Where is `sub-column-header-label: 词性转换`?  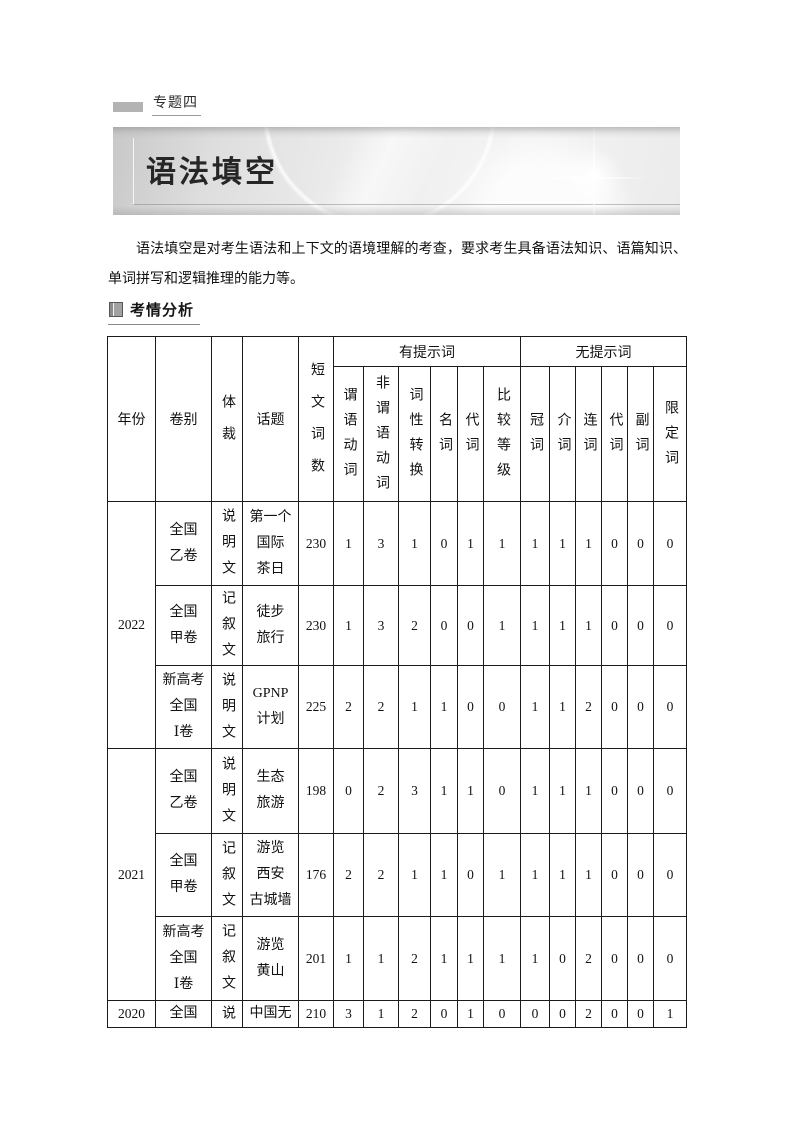
sub-column-header-label: 词性转换 is located at coordinates (415, 437).